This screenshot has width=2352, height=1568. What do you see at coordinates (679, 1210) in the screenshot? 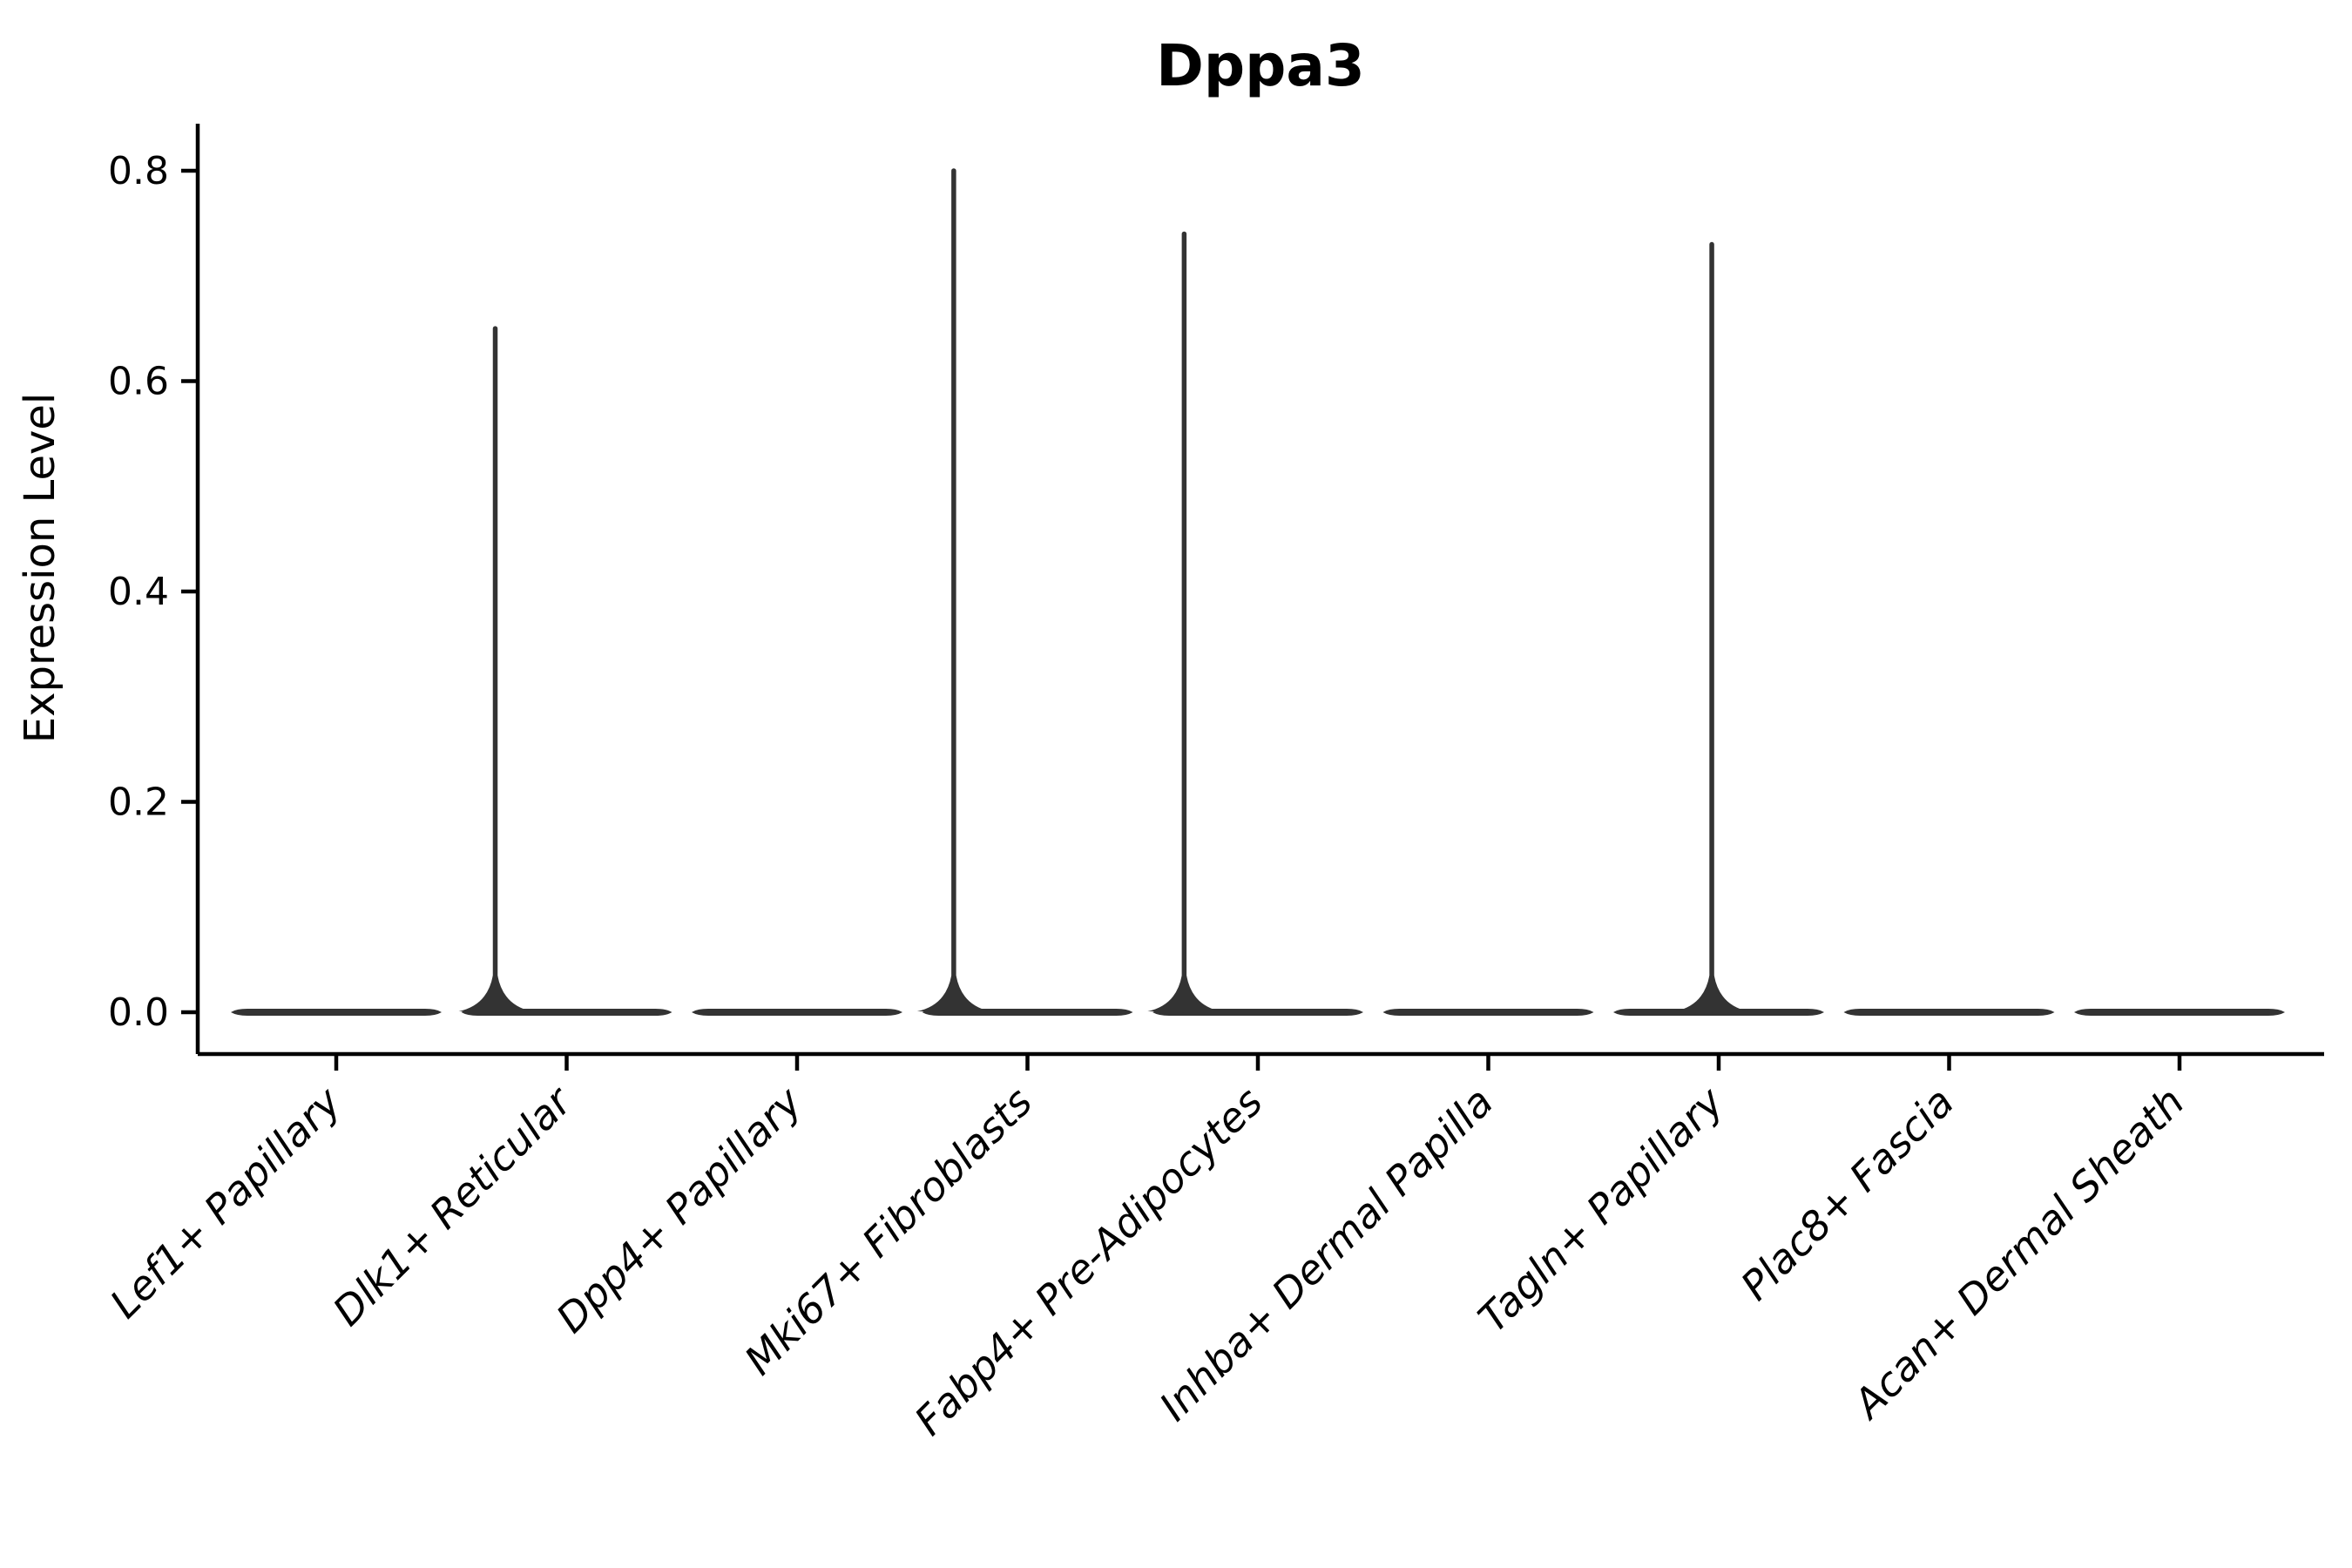
I see `x-tick-label: Dpp4+ Papillary` at bounding box center [679, 1210].